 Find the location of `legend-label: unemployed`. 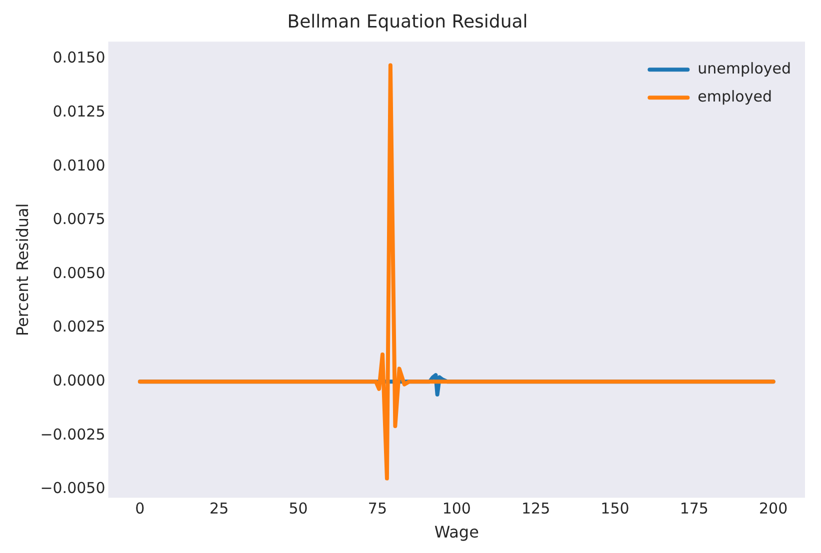

legend-label: unemployed is located at coordinates (745, 68).